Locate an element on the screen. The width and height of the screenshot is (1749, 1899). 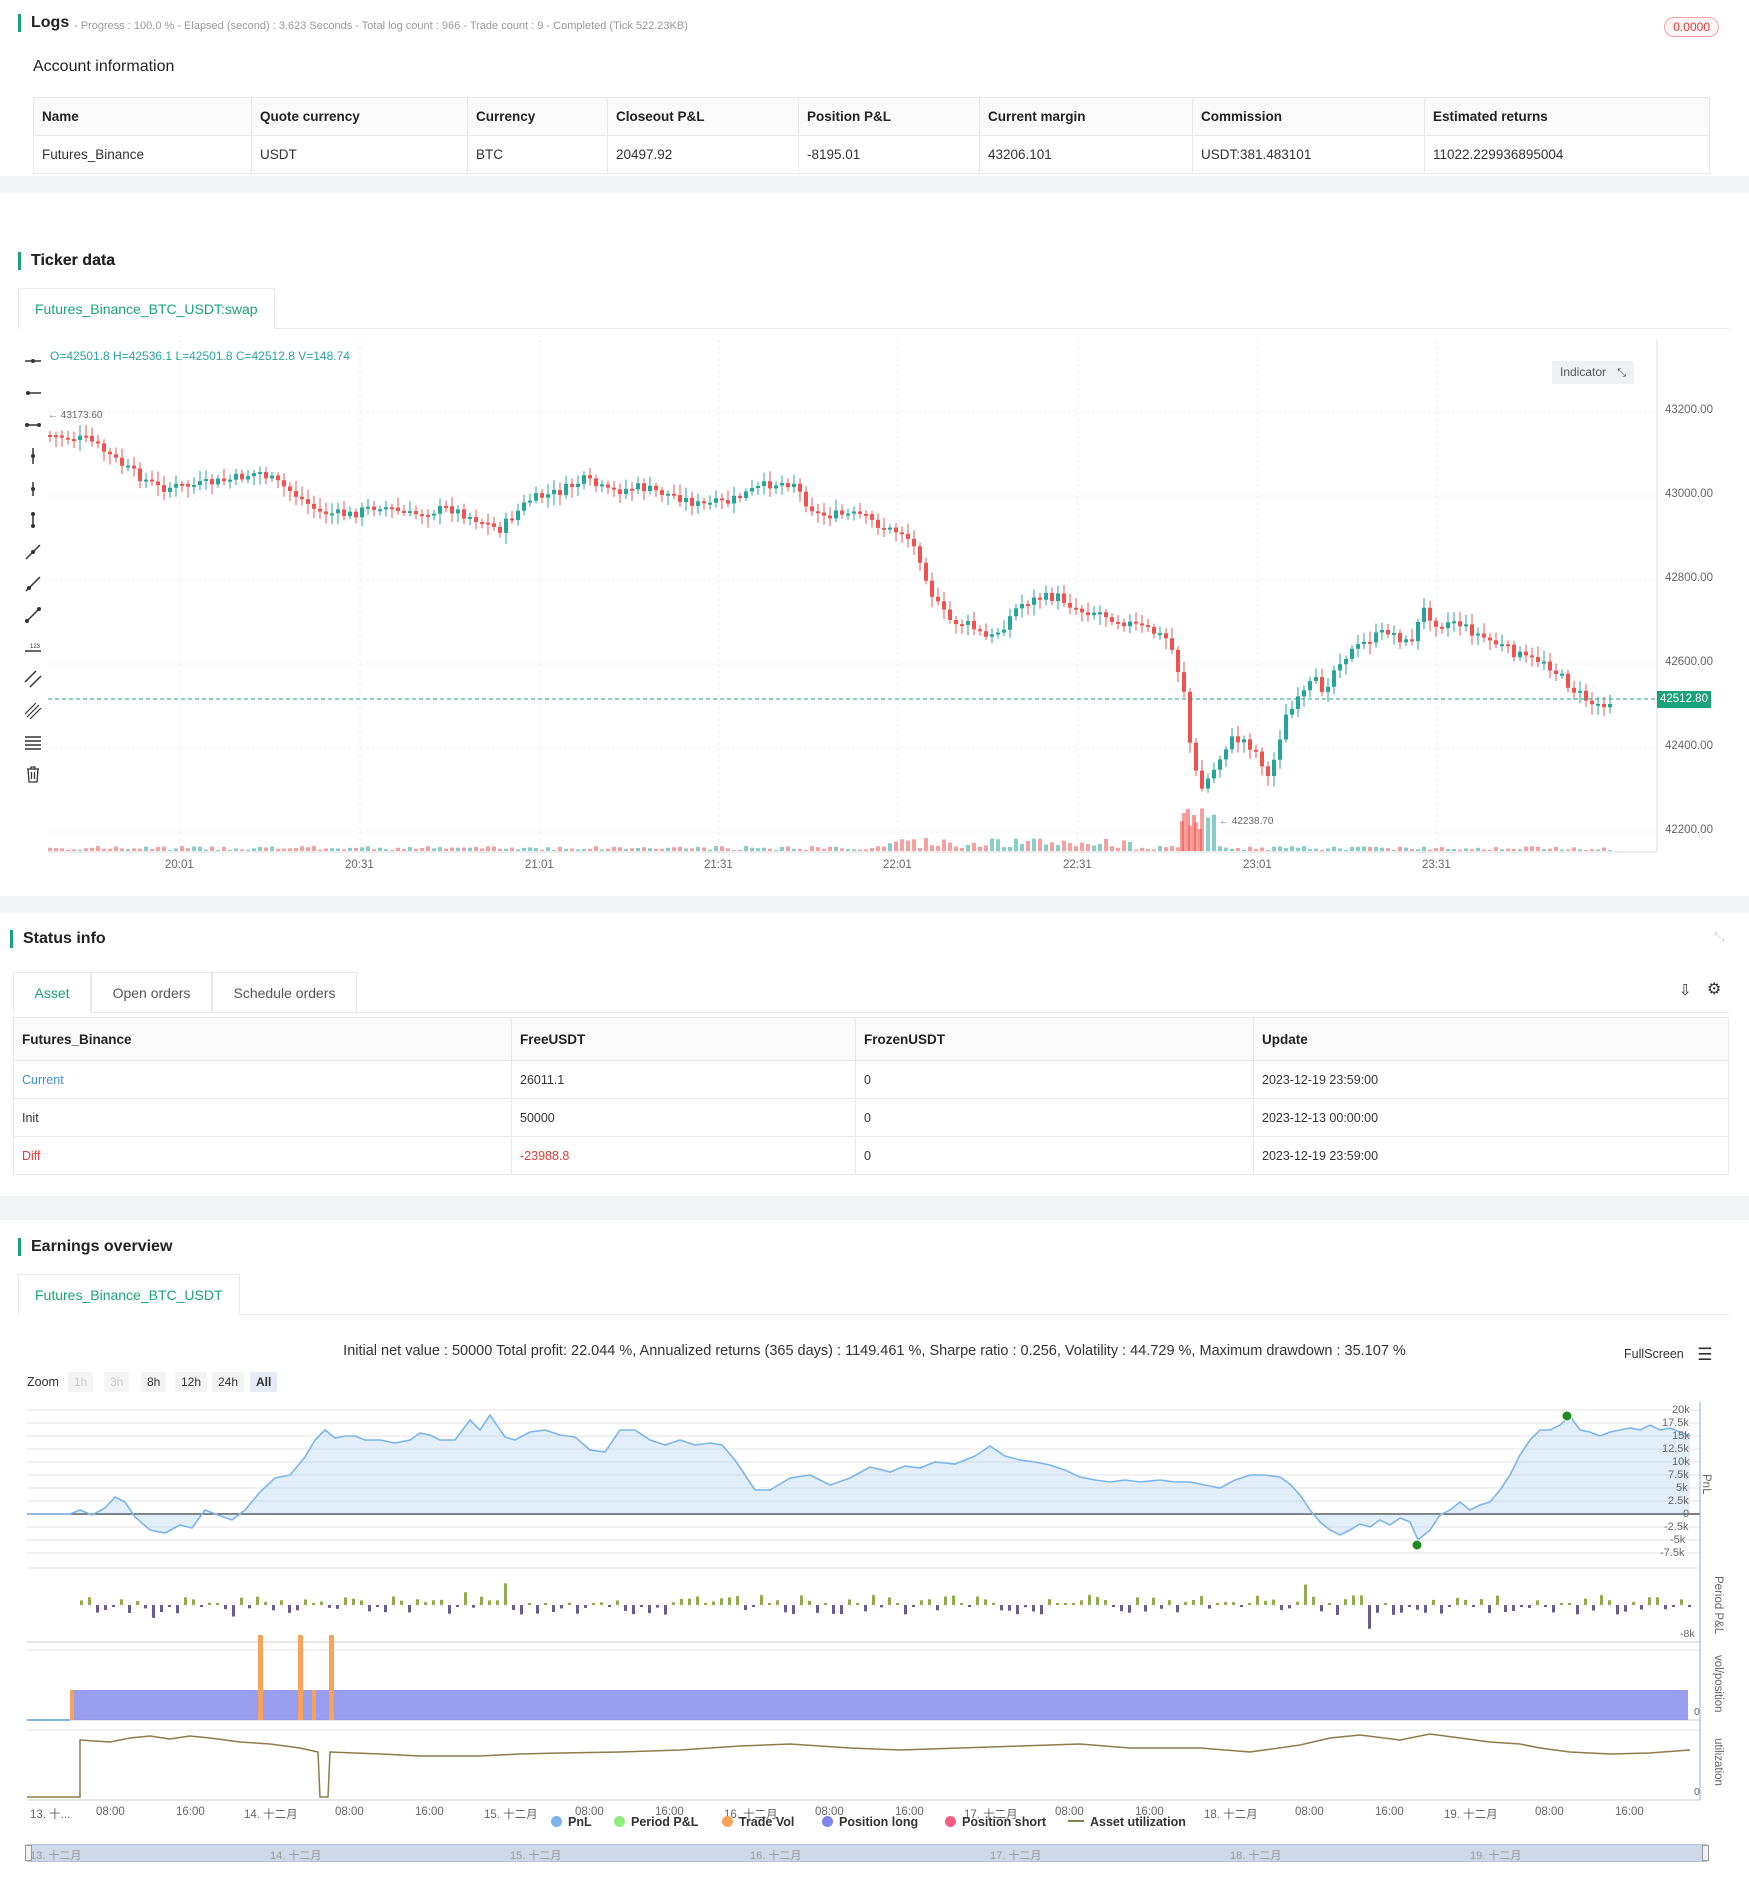
pnl-tick: 12.5k is located at coordinates (1675, 1449).